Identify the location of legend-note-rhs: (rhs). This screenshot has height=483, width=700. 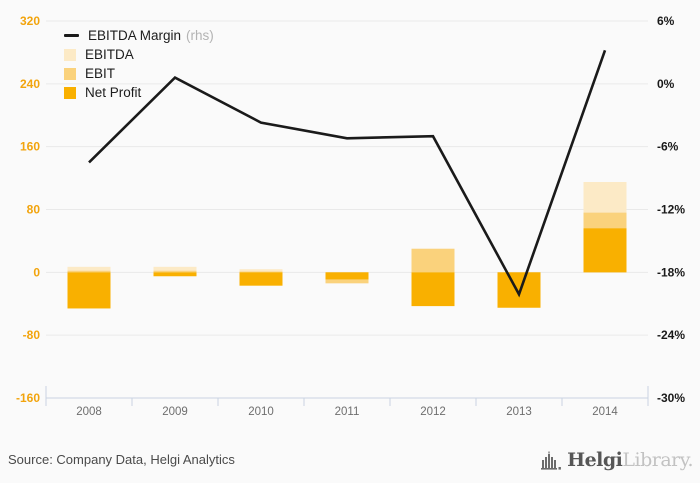
(200, 35).